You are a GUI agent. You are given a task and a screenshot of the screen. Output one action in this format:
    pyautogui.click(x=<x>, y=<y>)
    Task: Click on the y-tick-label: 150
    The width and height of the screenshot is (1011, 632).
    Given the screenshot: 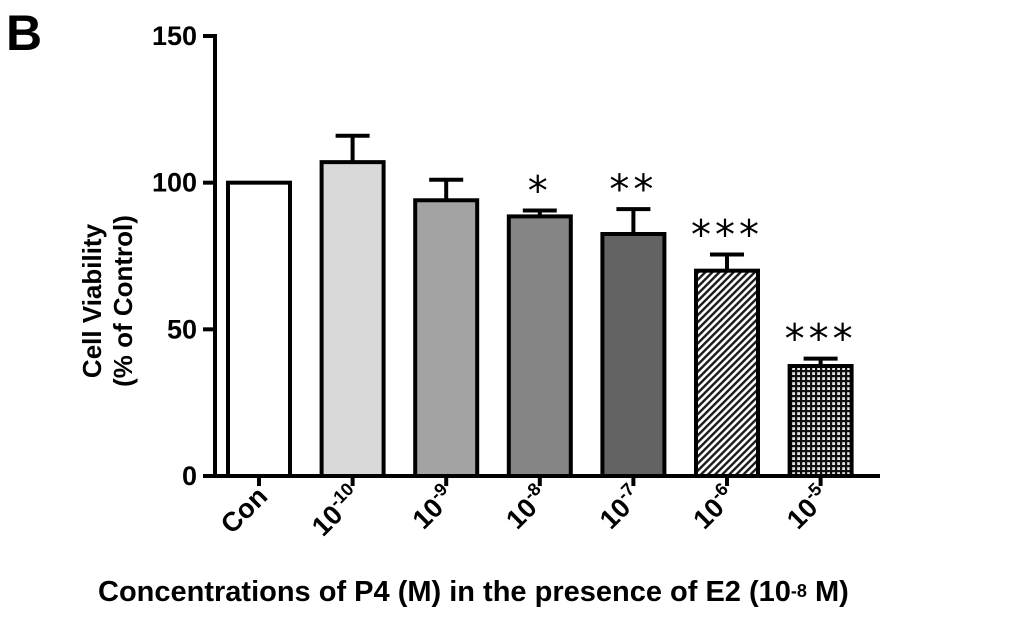 What is the action you would take?
    pyautogui.click(x=174, y=36)
    